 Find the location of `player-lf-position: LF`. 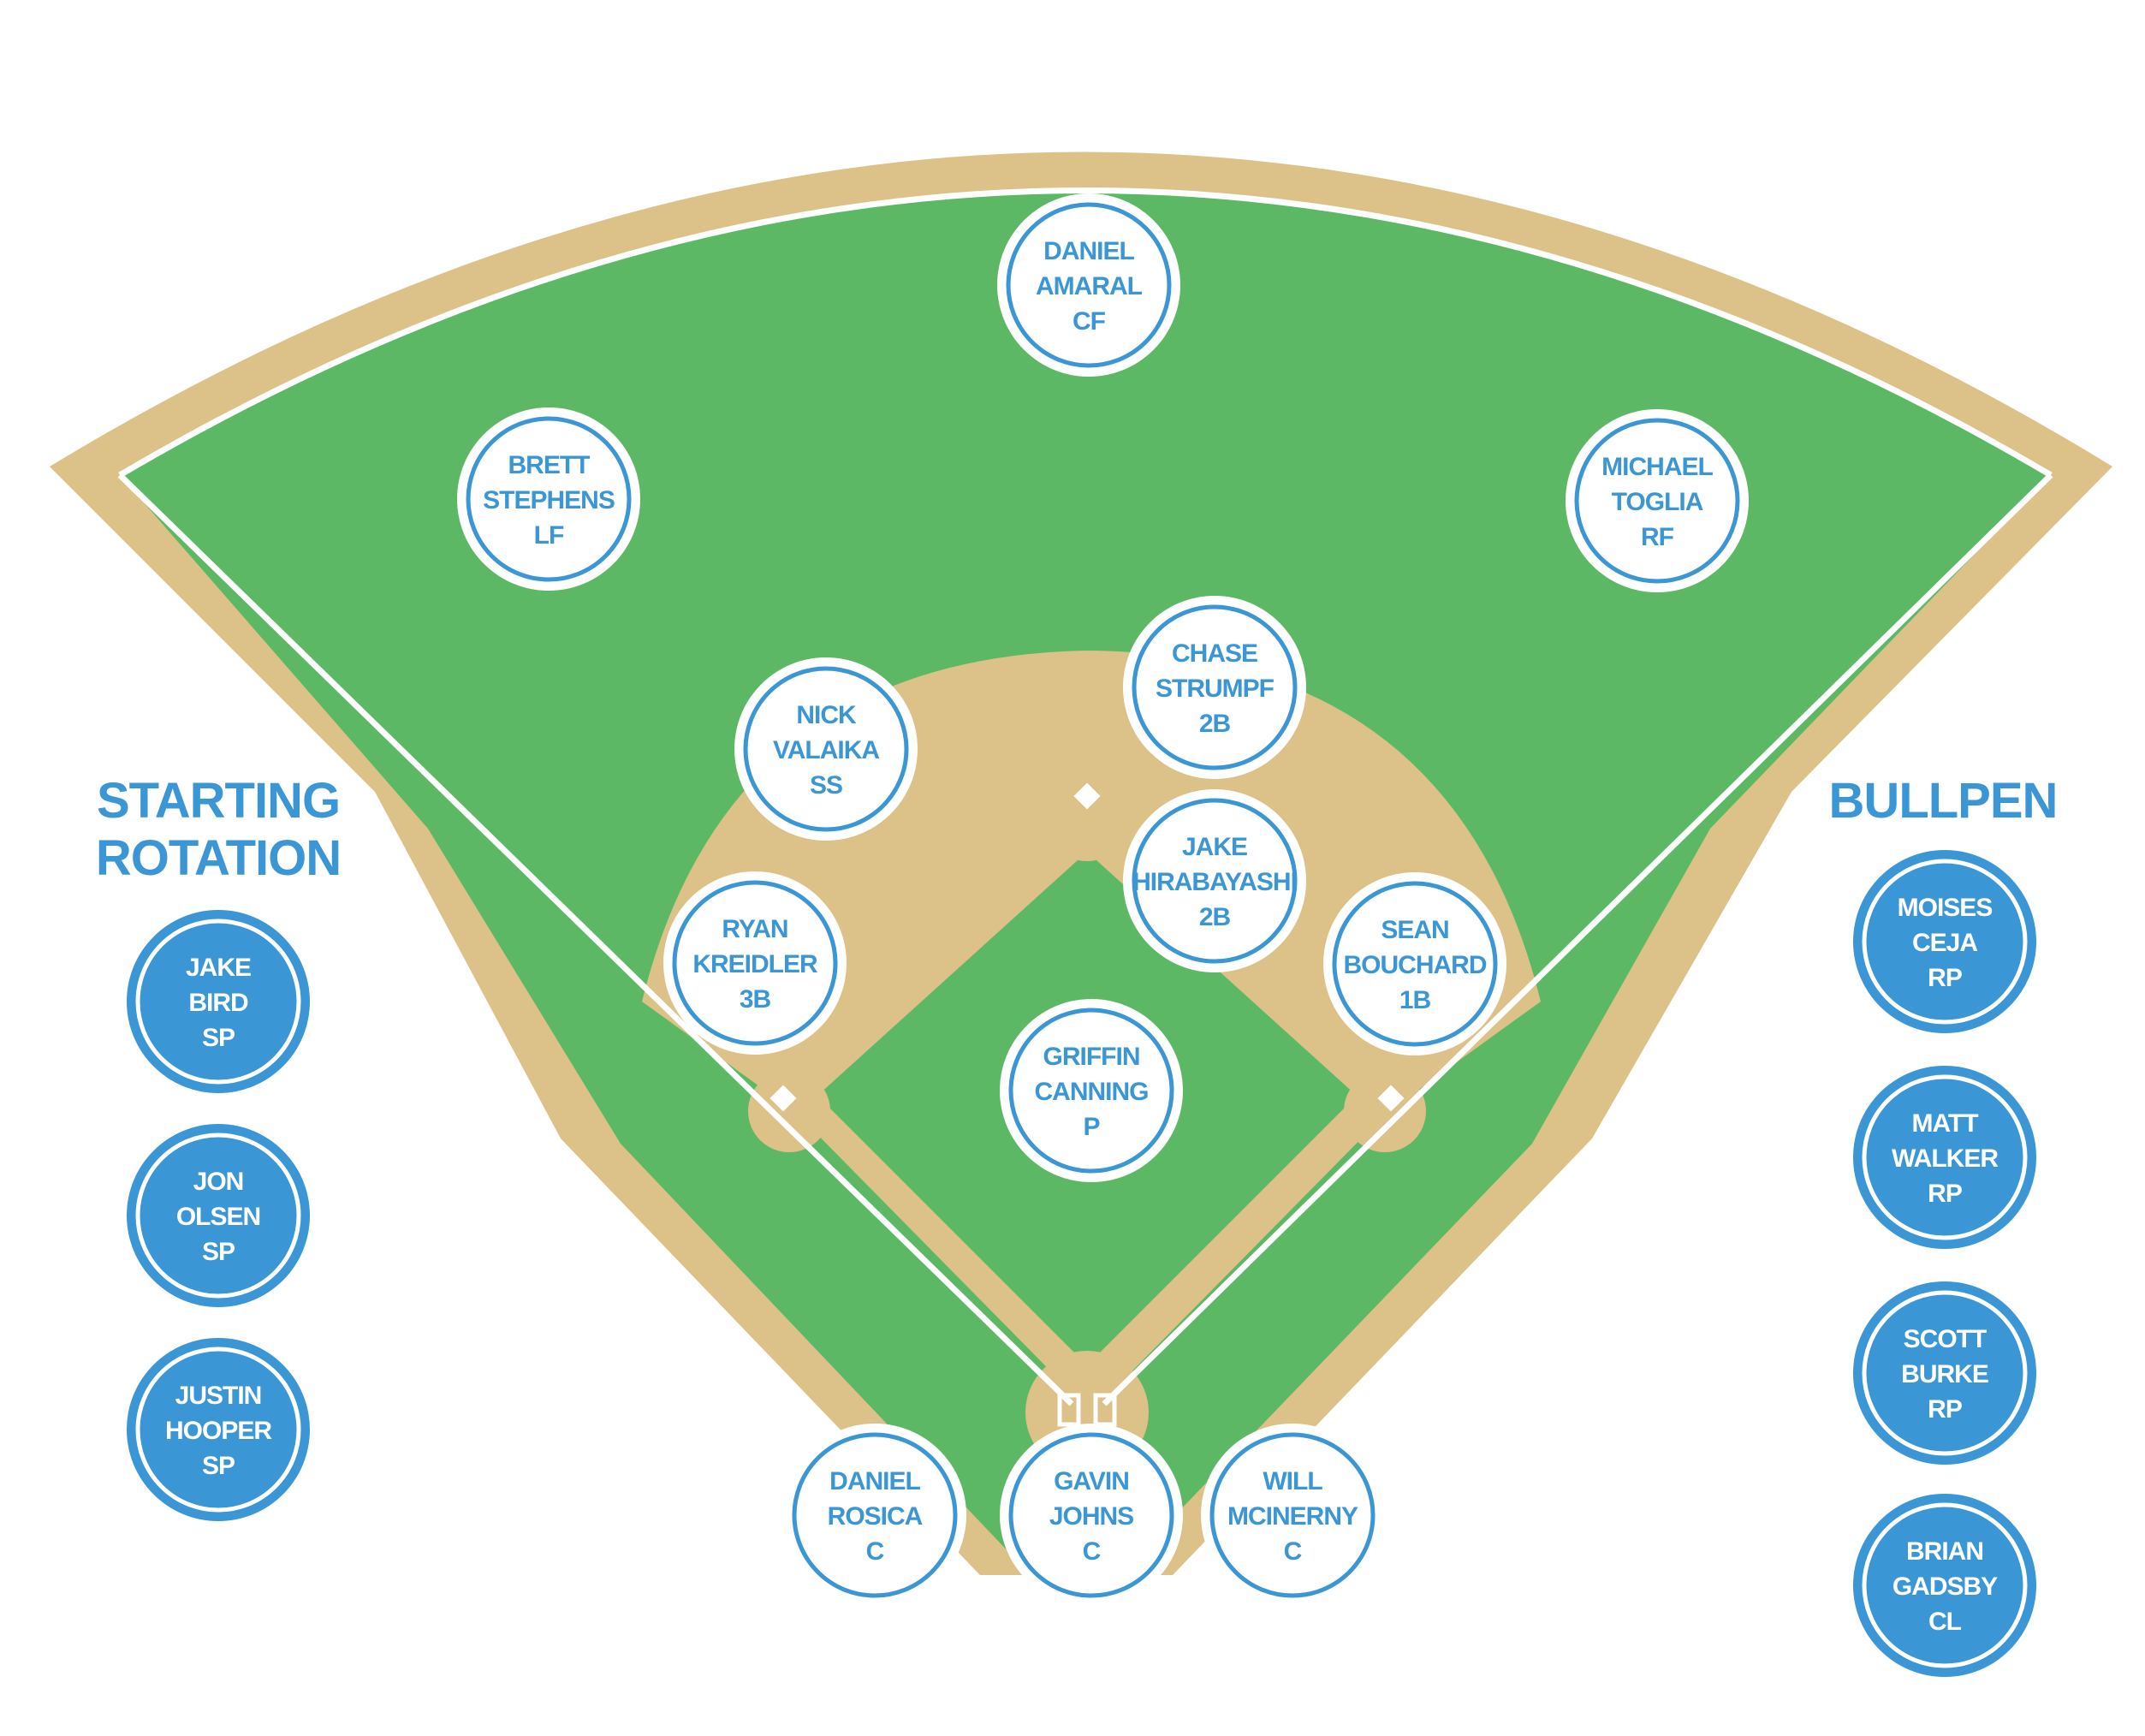

player-lf-position: LF is located at coordinates (549, 536).